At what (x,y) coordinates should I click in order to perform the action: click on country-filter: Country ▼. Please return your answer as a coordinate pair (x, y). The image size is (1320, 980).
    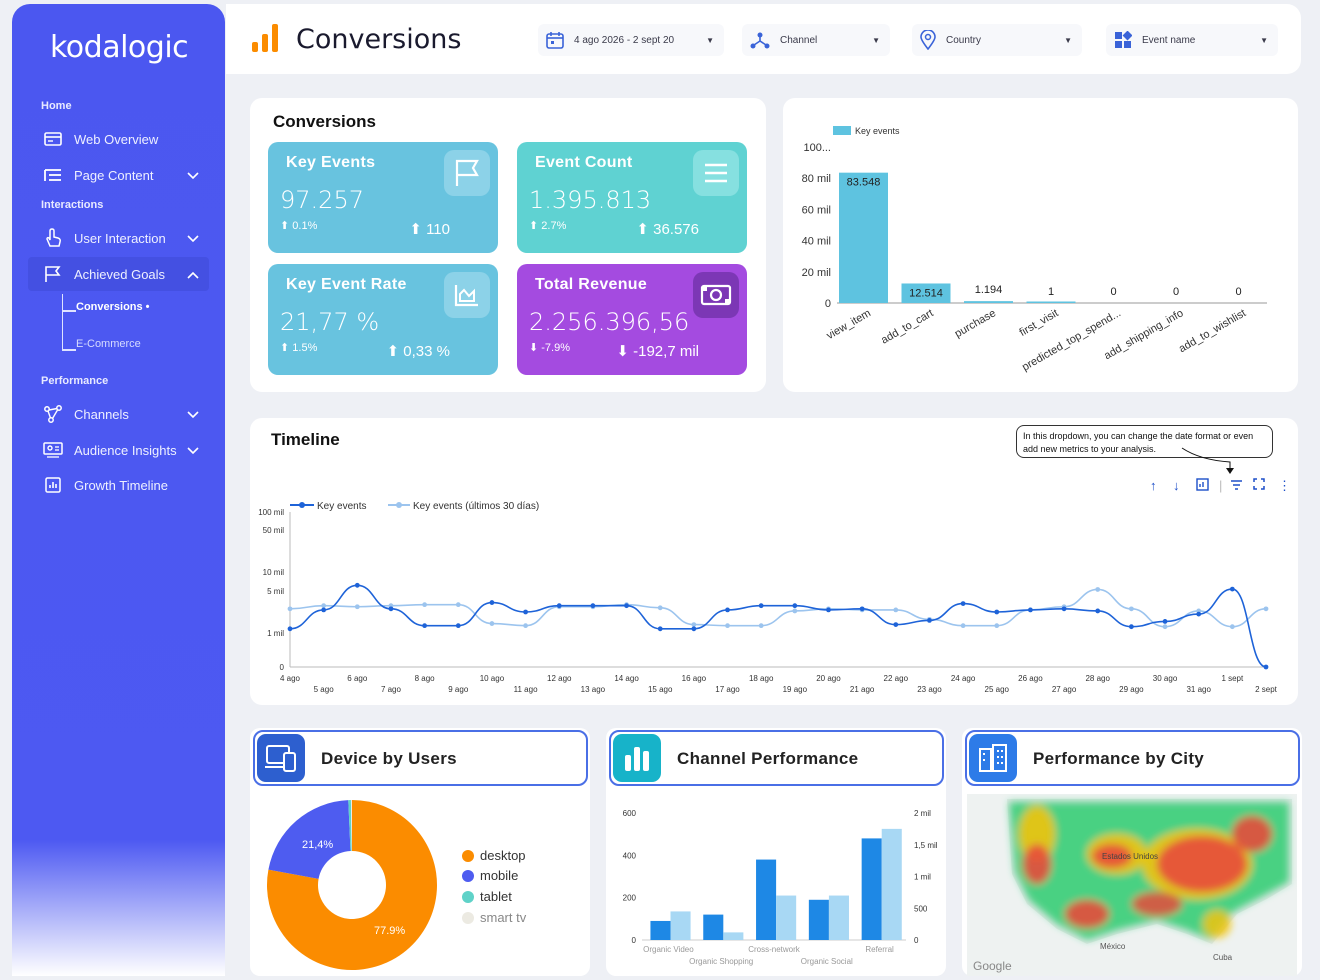
    Looking at the image, I should click on (997, 40).